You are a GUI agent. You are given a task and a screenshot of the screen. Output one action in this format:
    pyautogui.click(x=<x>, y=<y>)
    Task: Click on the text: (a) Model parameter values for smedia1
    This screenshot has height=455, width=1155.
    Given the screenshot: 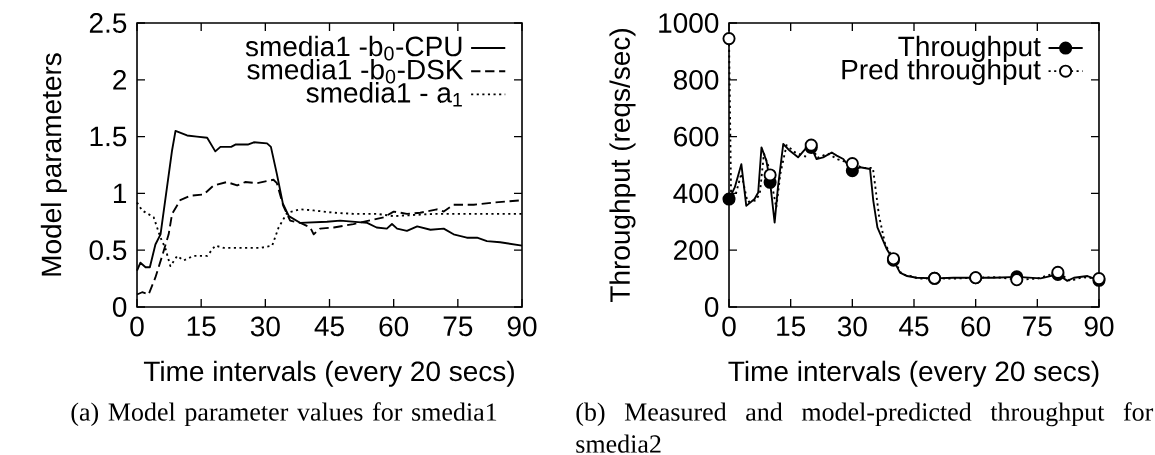 What is the action you would take?
    pyautogui.click(x=284, y=414)
    